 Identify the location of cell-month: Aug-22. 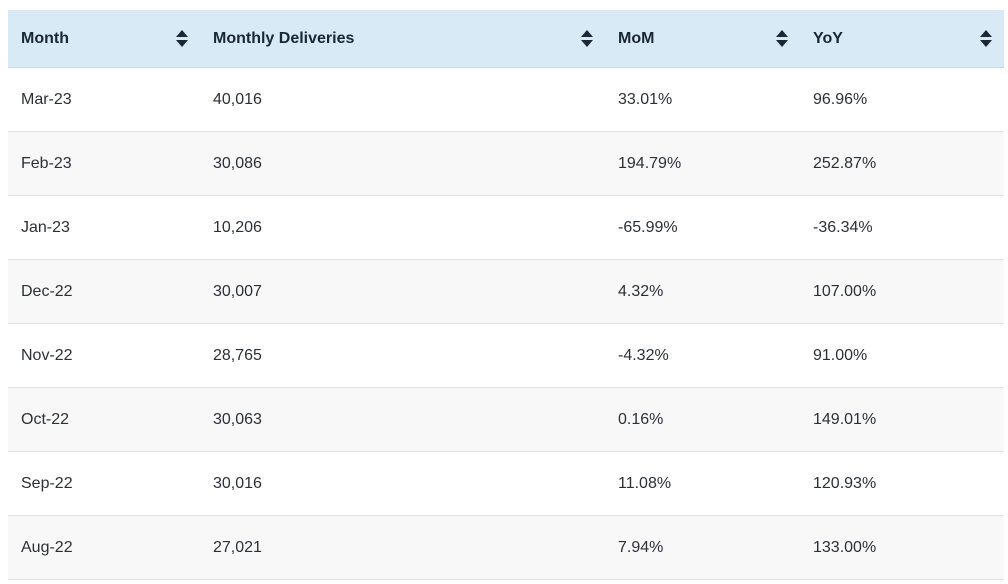
(104, 547).